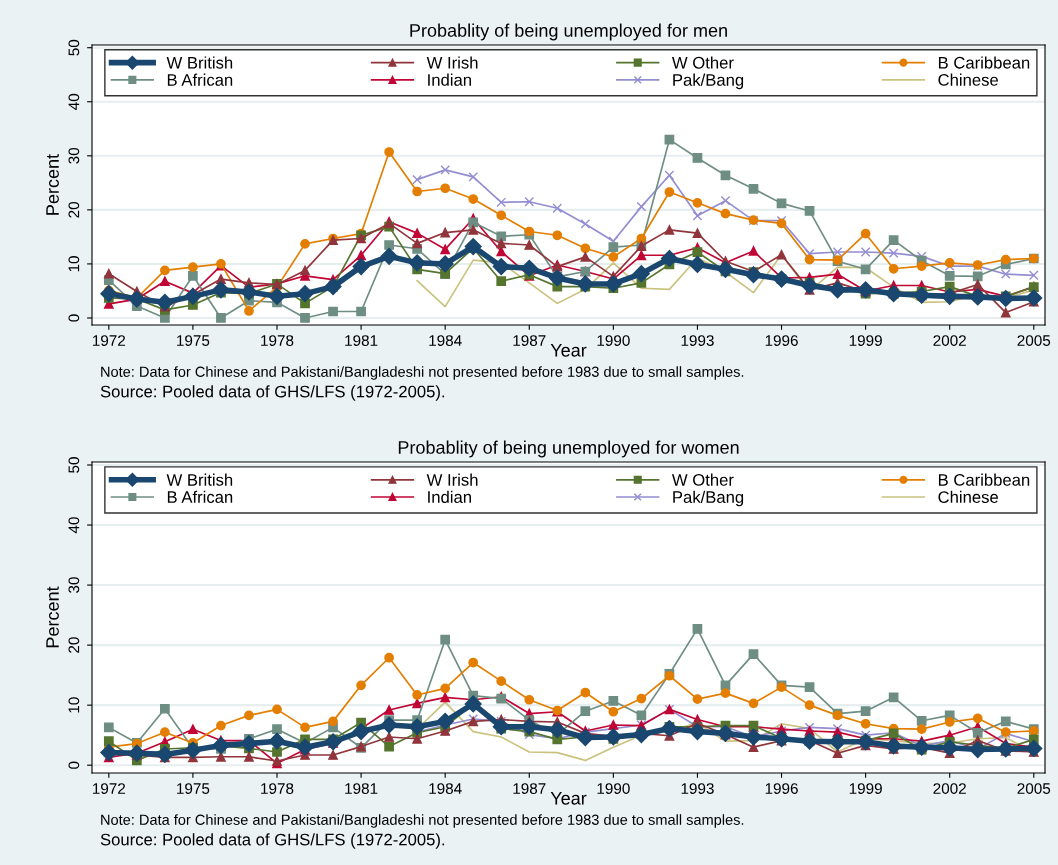  Describe the element at coordinates (568, 449) in the screenshot. I see `chart-title: Probablity of being unemployed for women` at that location.